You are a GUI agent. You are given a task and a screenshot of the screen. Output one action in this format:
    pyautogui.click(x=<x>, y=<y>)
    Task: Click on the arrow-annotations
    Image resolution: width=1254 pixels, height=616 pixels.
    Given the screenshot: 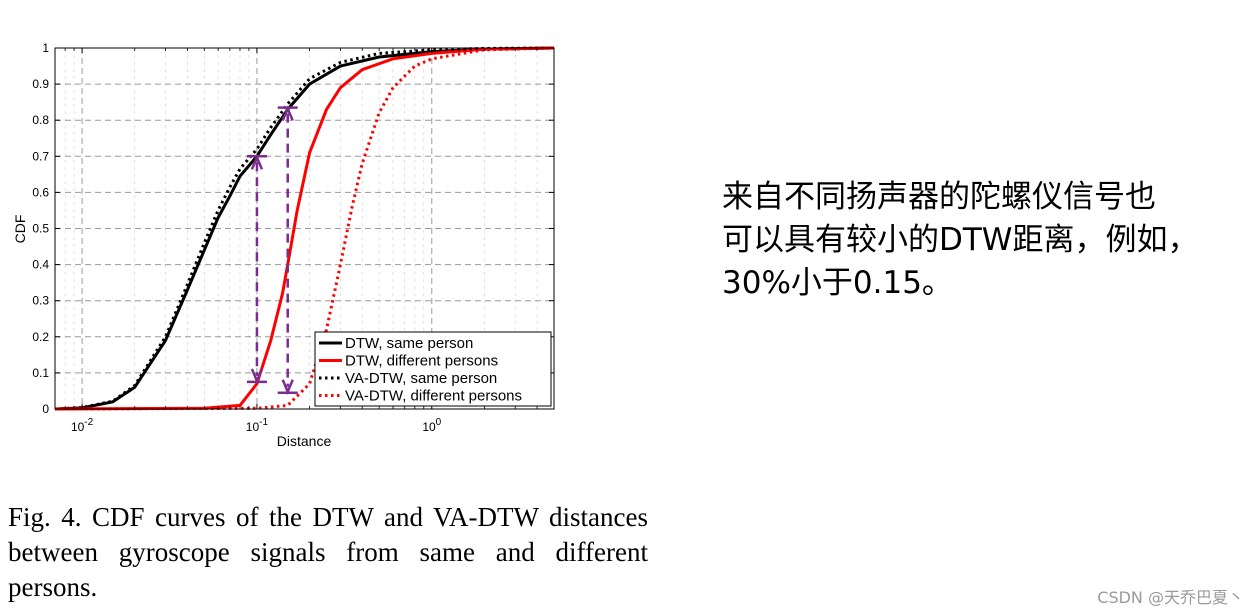 What is the action you would take?
    pyautogui.click(x=272, y=250)
    